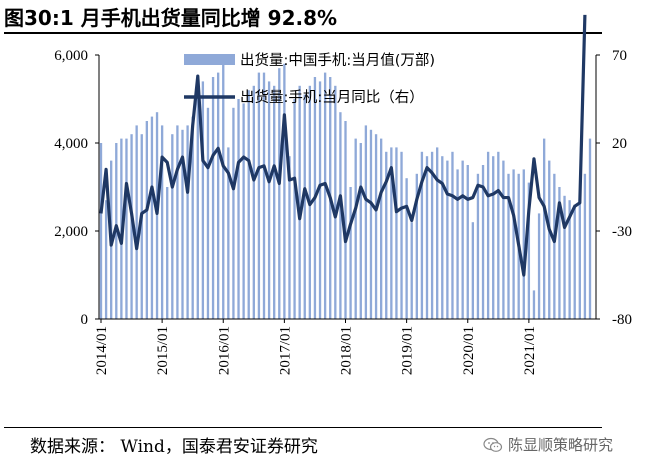 The width and height of the screenshot is (649, 474). What do you see at coordinates (309, 79) in the screenshot?
I see `legend: 出货量:中国手机:当月值(万部) 出货量:手机:当月同比（右）` at bounding box center [309, 79].